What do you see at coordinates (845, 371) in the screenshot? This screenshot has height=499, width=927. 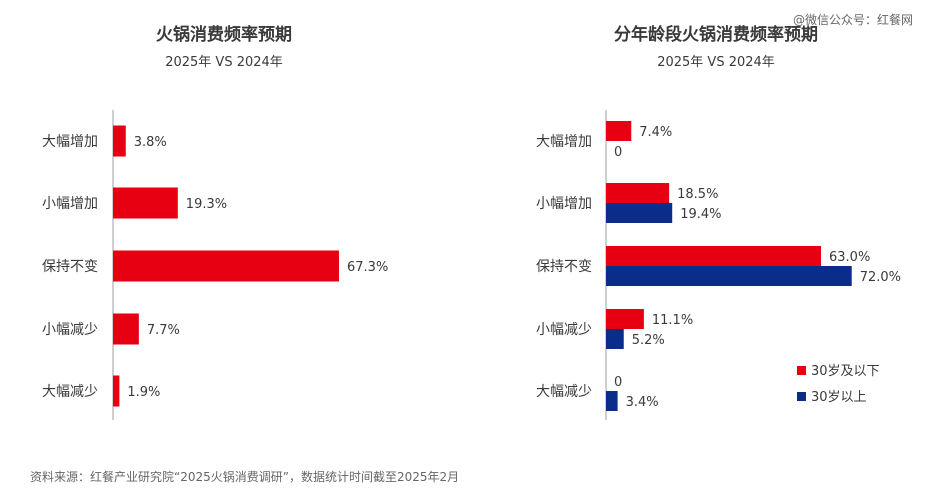 I see `legend-label: 30岁及以下` at bounding box center [845, 371].